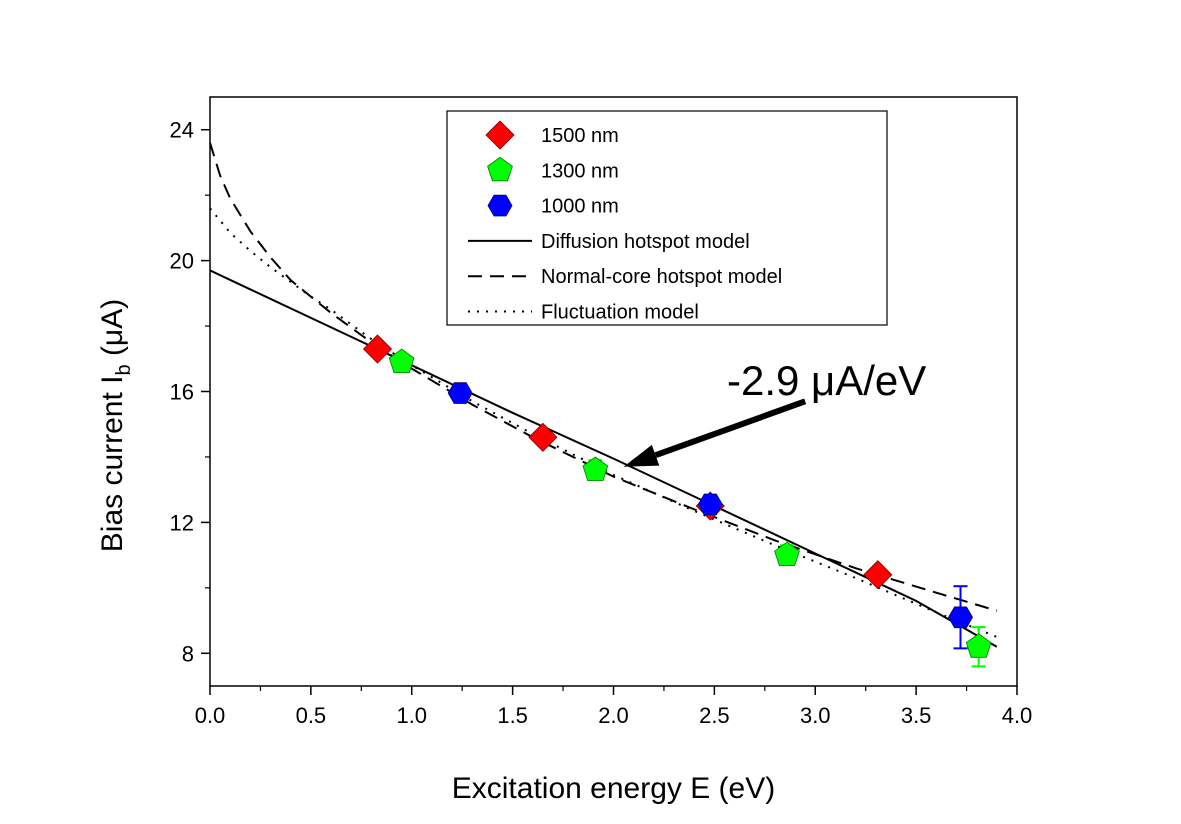 This screenshot has height=824, width=1181. What do you see at coordinates (580, 171) in the screenshot?
I see `legend-label-1: 1300 nm` at bounding box center [580, 171].